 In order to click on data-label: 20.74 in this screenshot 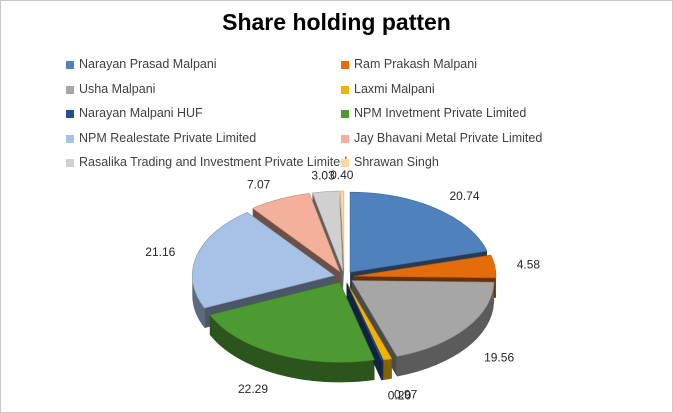, I will do `click(465, 196)`.